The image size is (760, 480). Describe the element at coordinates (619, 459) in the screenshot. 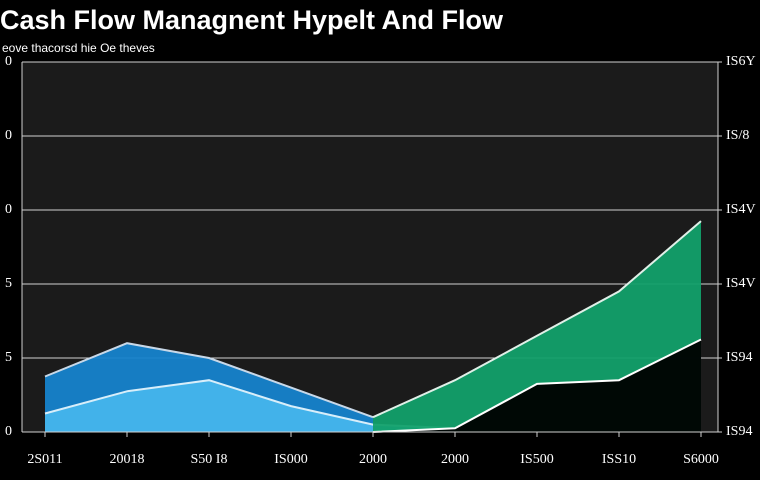

I see `x-tick-label: ISS10` at that location.